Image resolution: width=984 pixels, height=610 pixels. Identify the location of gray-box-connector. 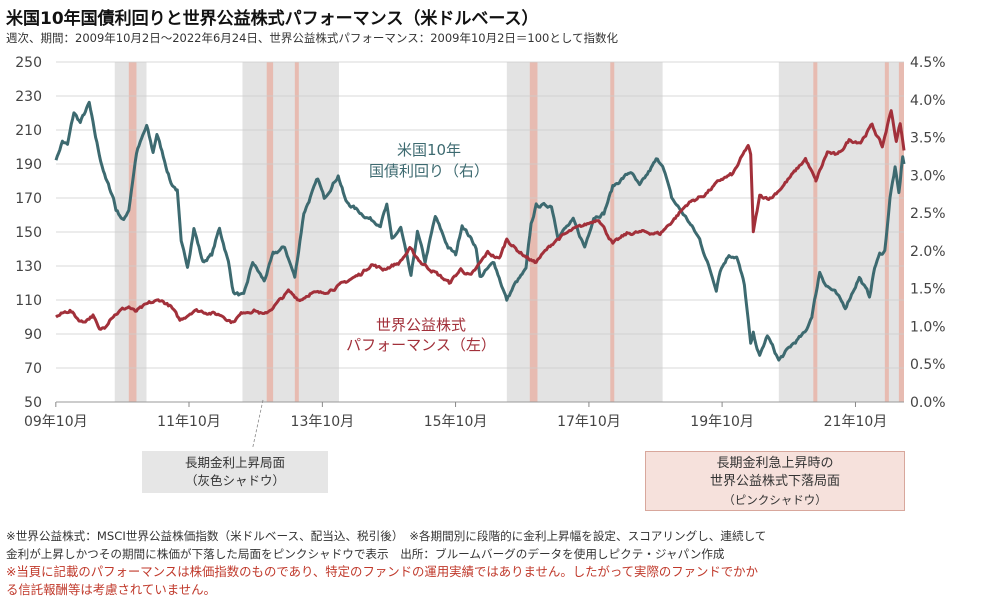
(258, 423).